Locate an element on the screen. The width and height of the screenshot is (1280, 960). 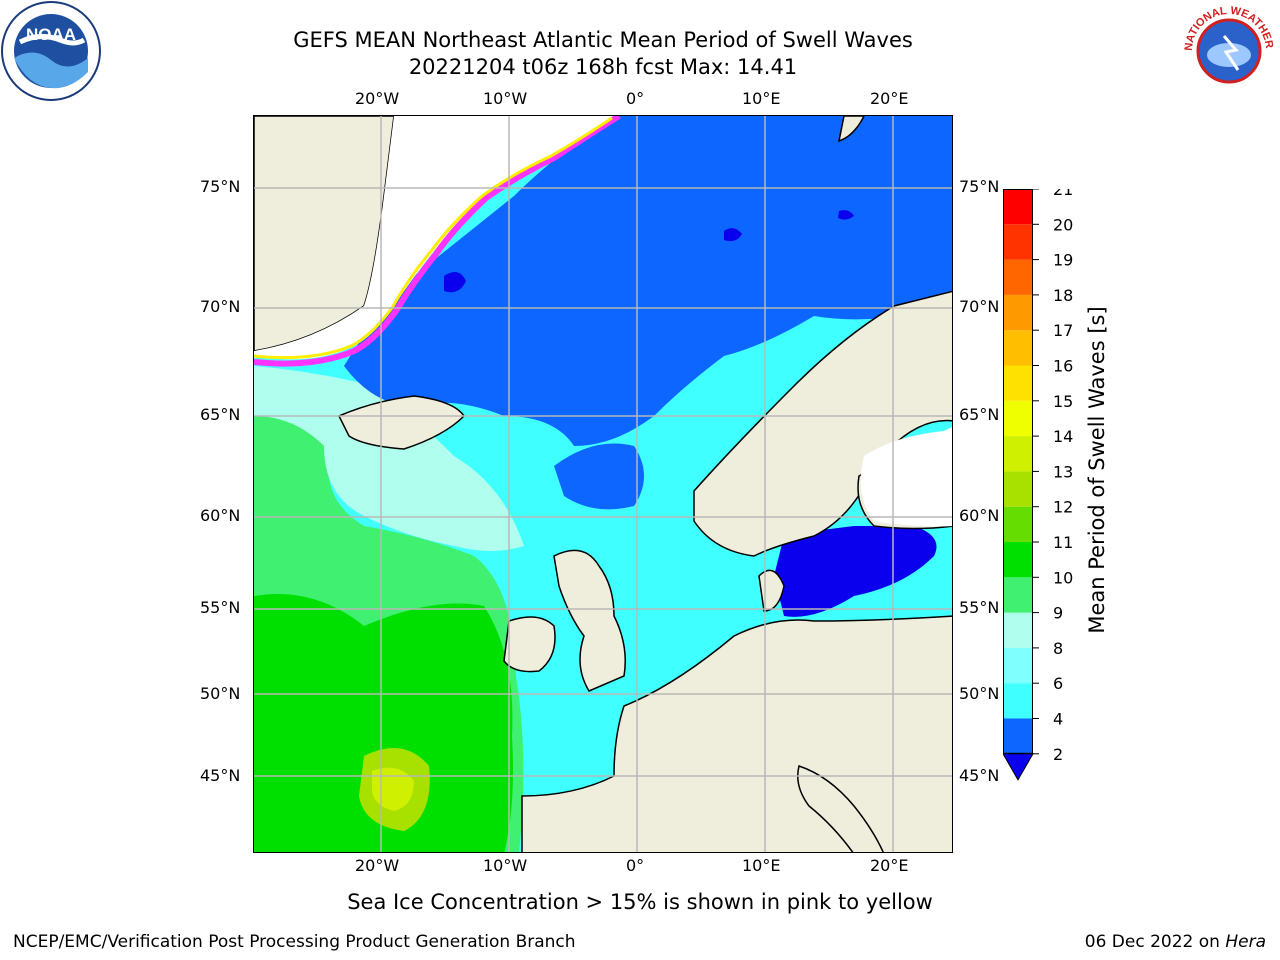
colorbar-tick-label: 18 is located at coordinates (1063, 295).